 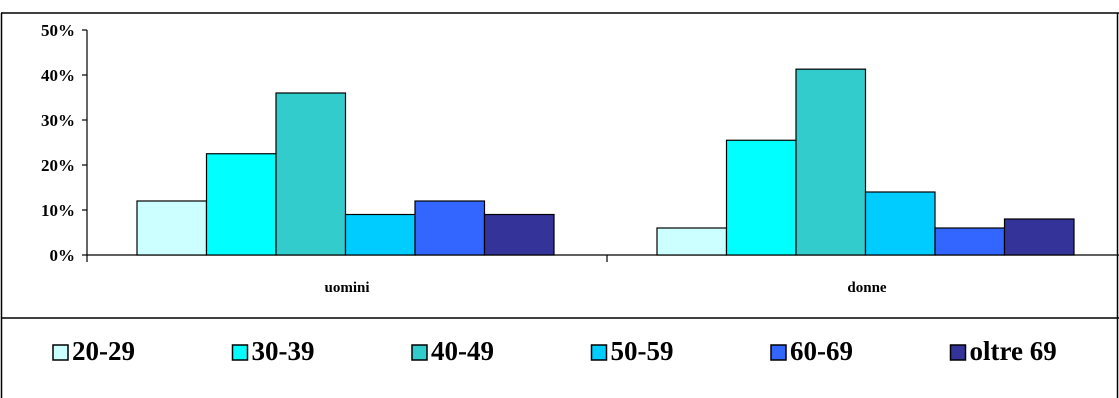 I want to click on y-tick-label: 40%, so click(x=58, y=75).